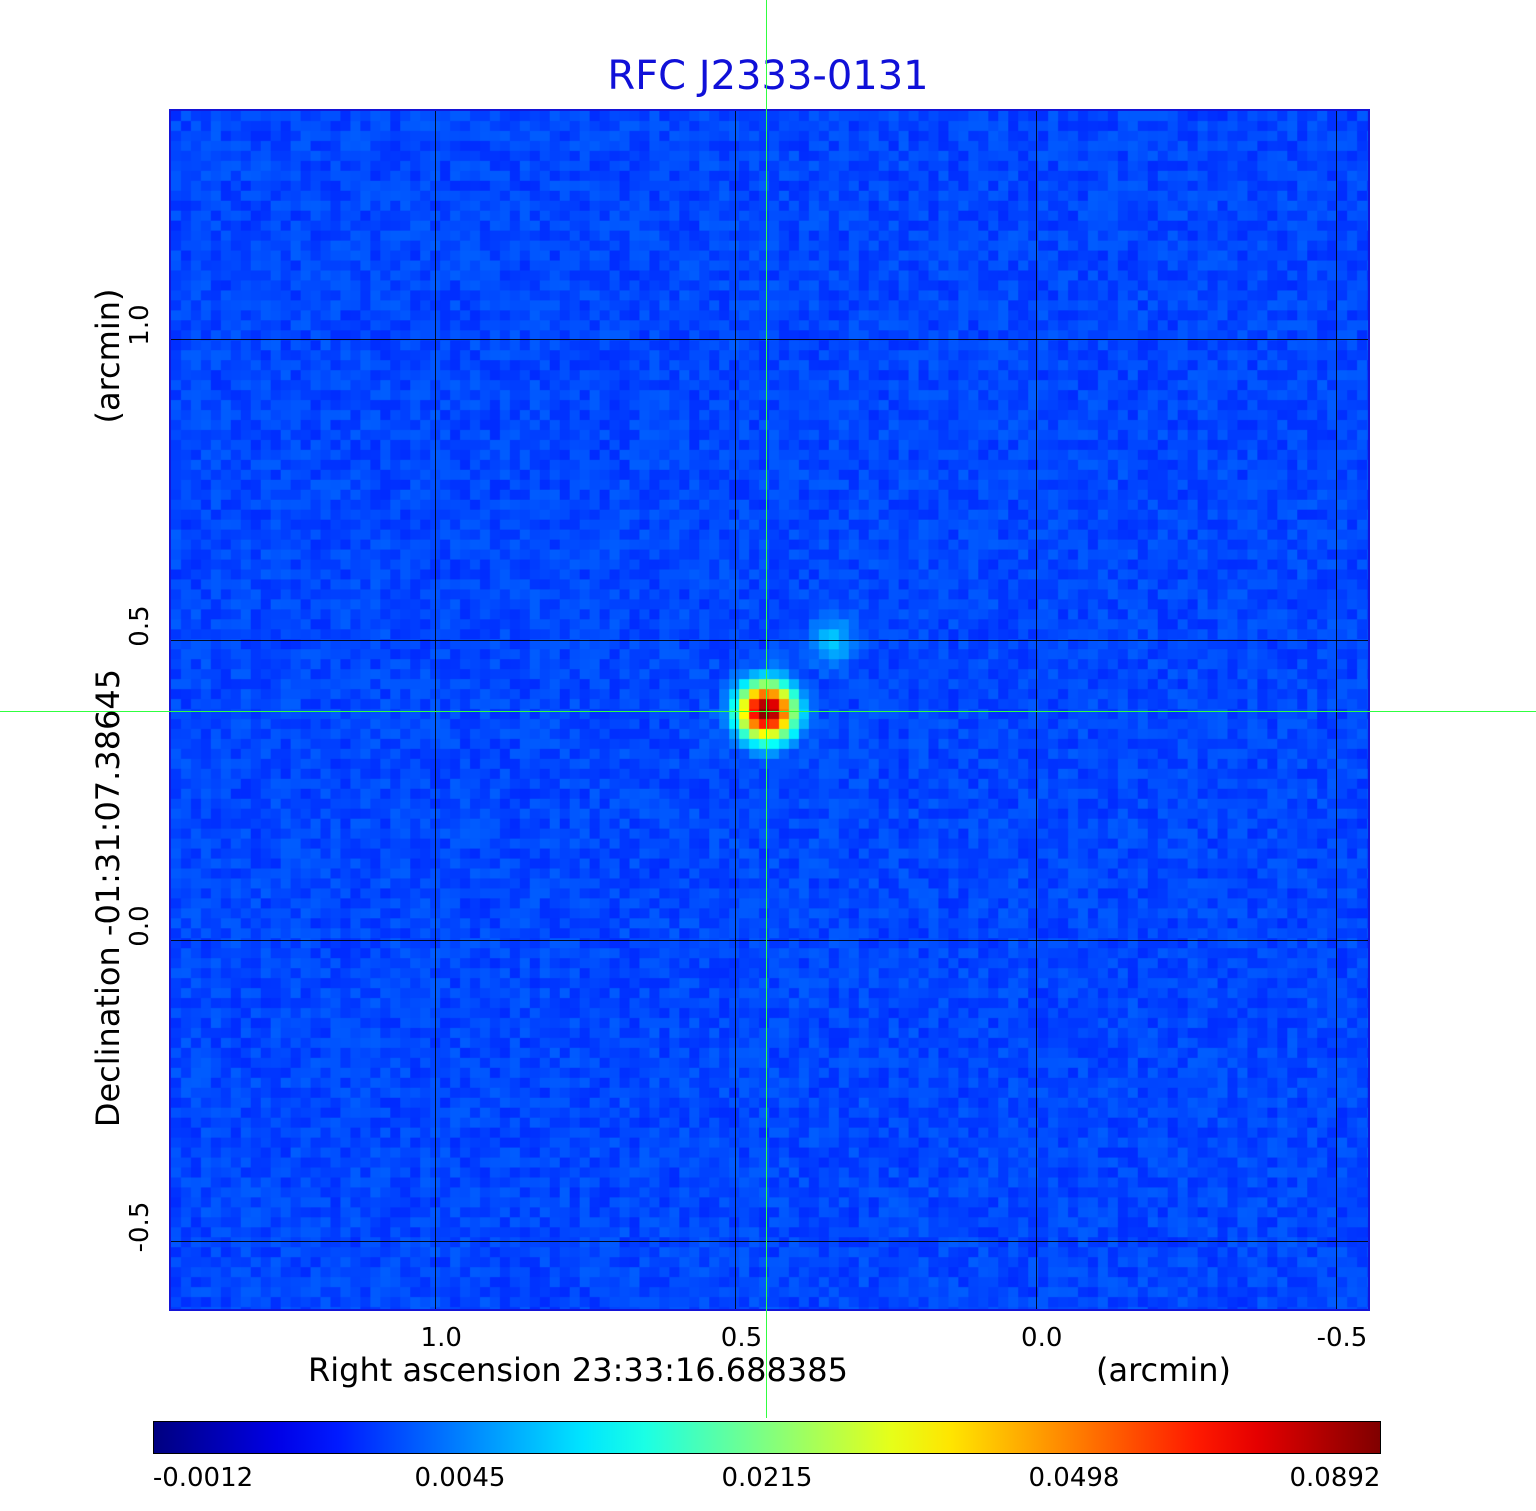  What do you see at coordinates (768, 76) in the screenshot?
I see `chart-title: RFC J2333-0131` at bounding box center [768, 76].